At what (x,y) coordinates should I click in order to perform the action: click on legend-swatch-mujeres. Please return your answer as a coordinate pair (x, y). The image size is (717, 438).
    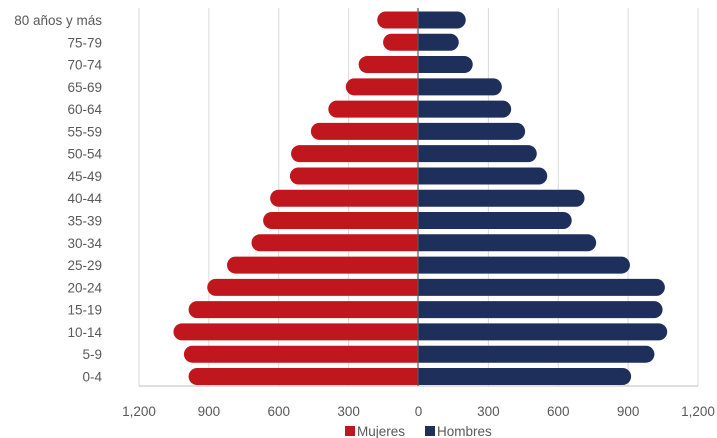
    Looking at the image, I should click on (350, 431).